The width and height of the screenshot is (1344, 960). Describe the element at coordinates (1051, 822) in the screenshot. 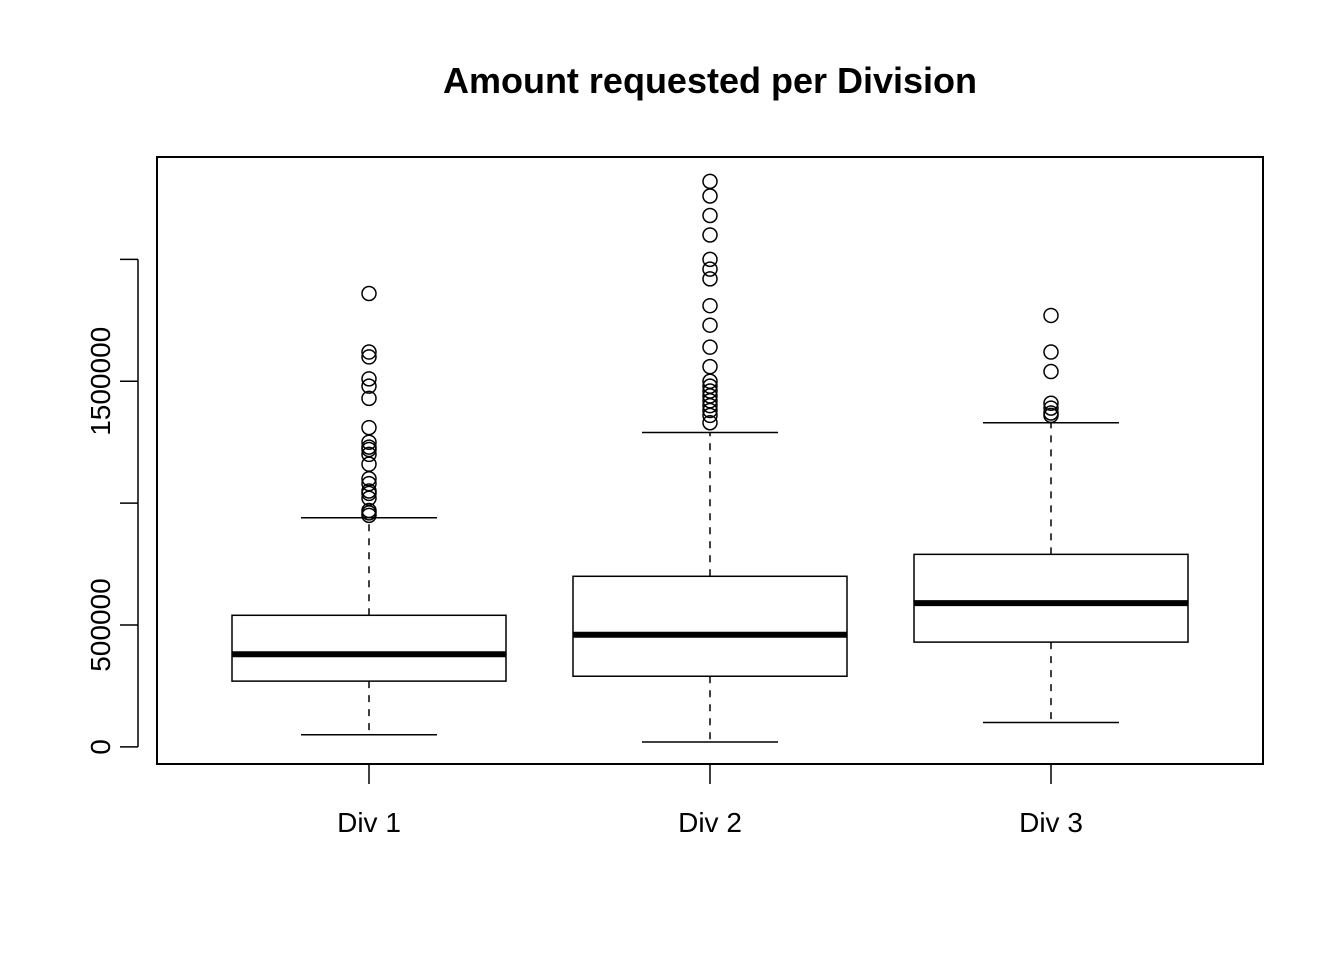

I see `x-tick-label: Div 3` at that location.